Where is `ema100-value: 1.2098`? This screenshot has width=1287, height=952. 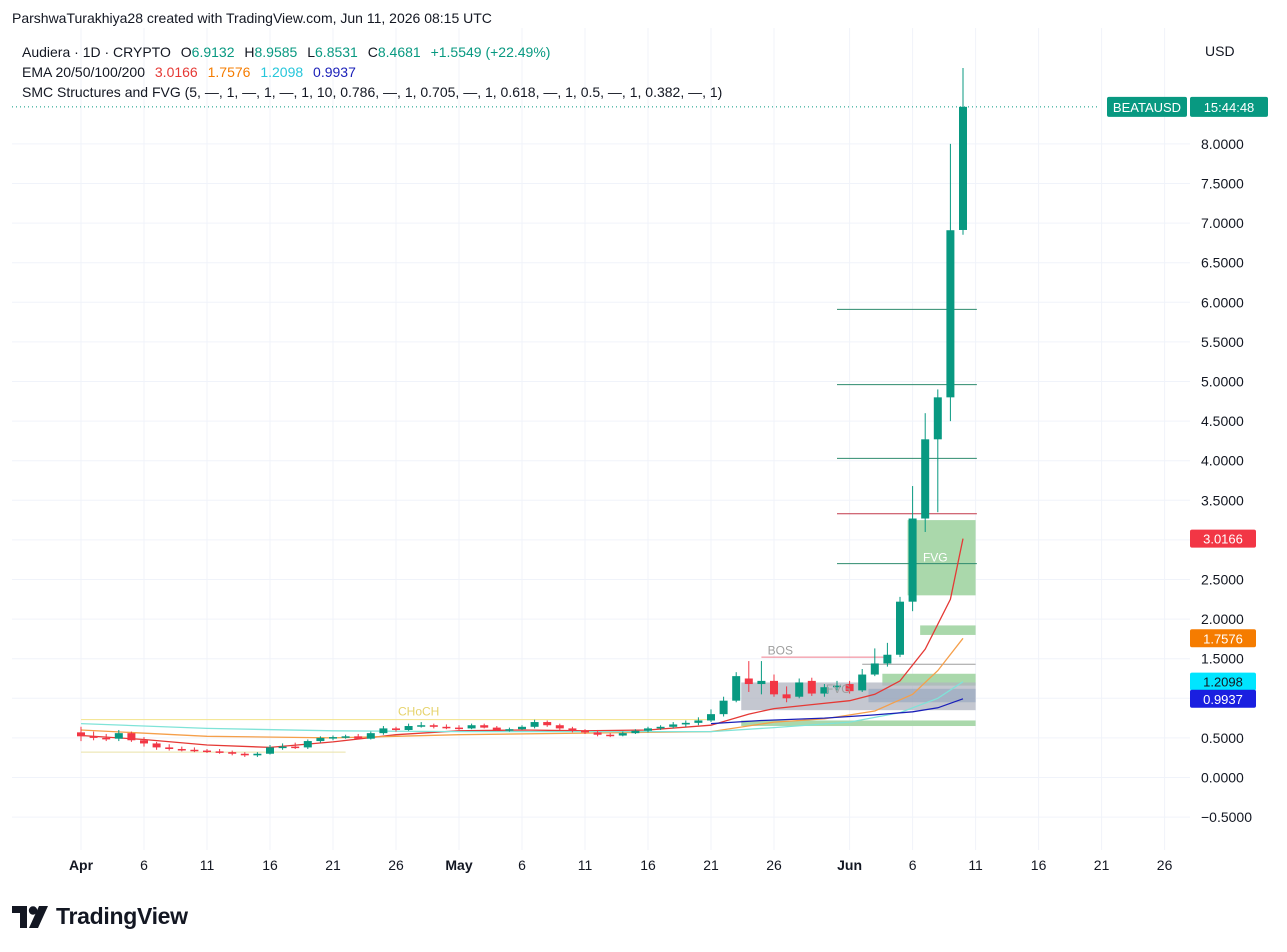 ema100-value: 1.2098 is located at coordinates (282, 72).